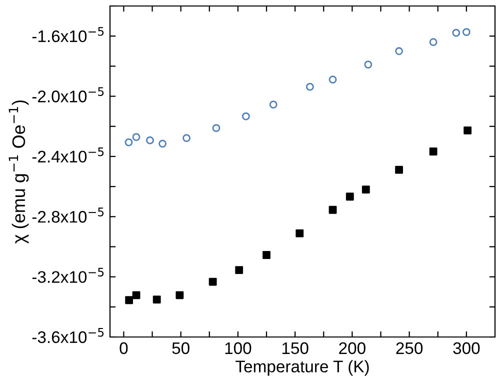 This screenshot has height=388, width=503. What do you see at coordinates (352, 348) in the screenshot?
I see `x-tick-label: 200` at bounding box center [352, 348].